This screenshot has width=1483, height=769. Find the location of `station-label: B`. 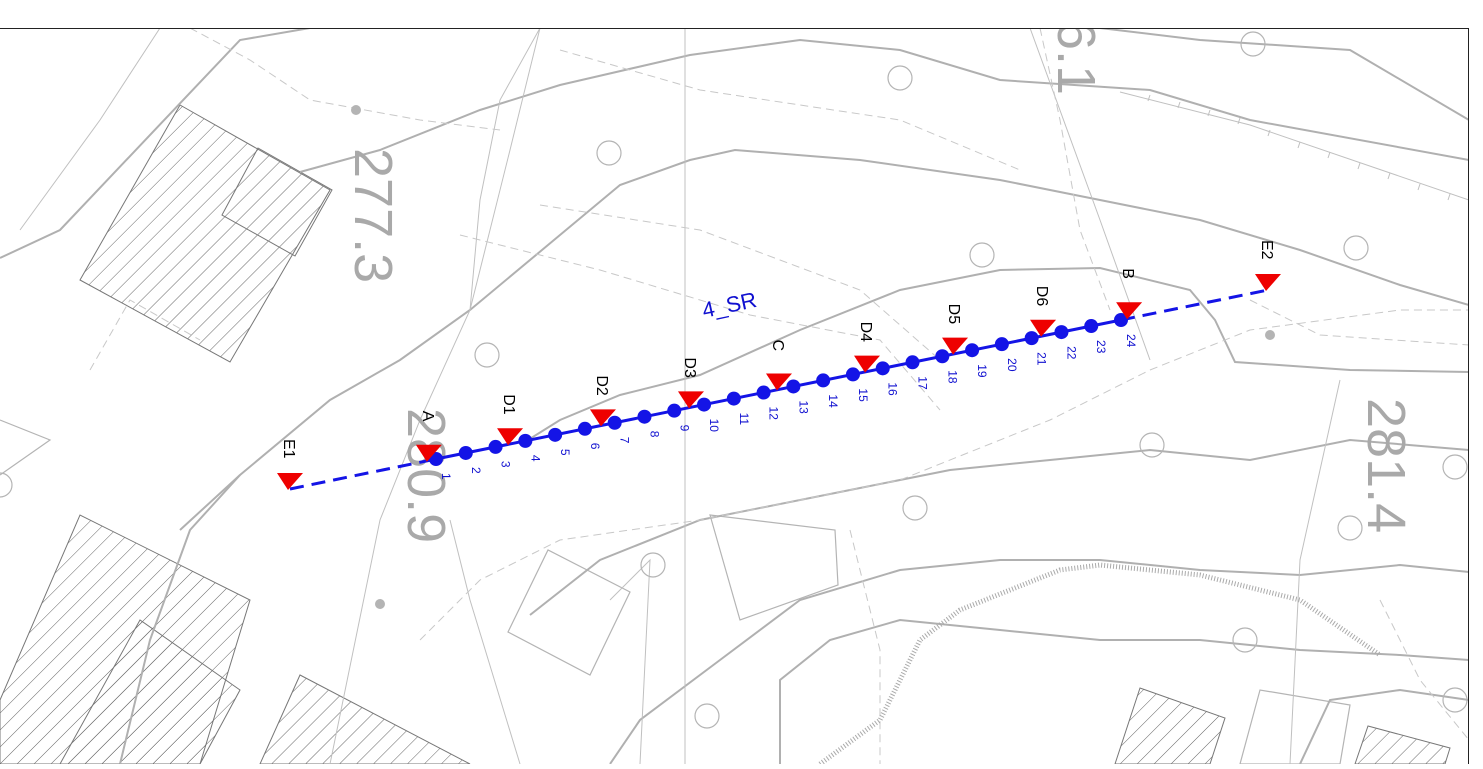

station-label: B is located at coordinates (1127, 273).